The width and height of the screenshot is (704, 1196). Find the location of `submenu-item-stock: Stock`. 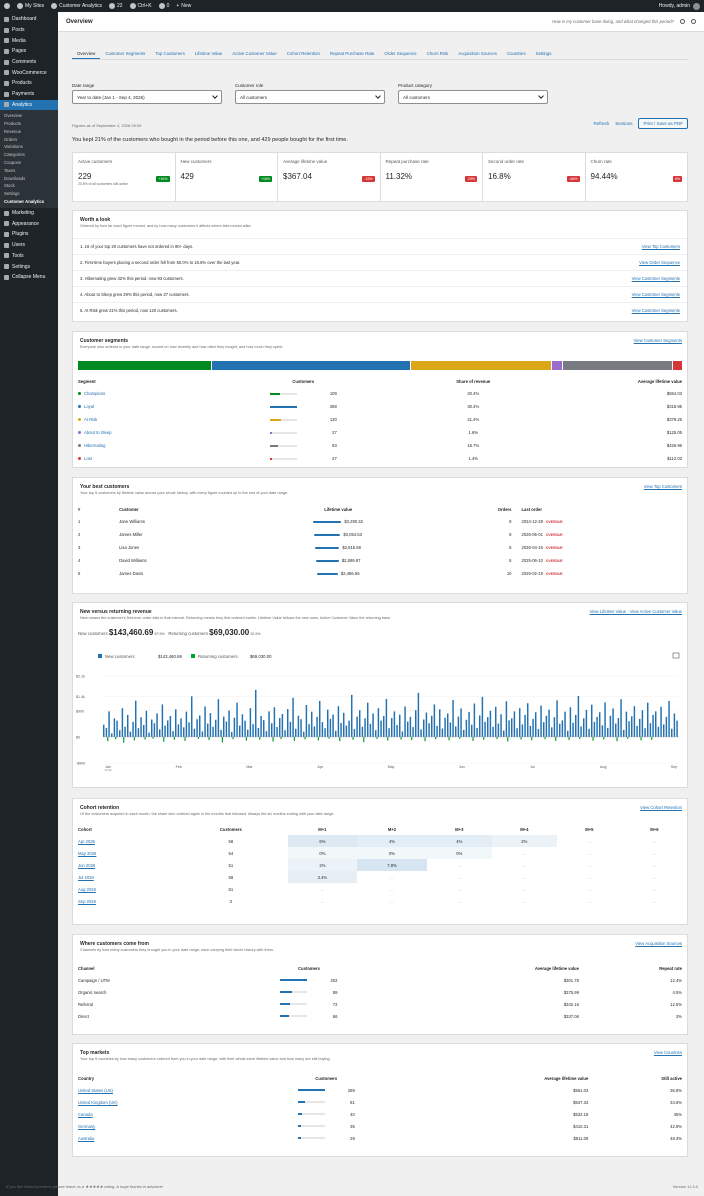

submenu-item-stock: Stock is located at coordinates (9, 186).